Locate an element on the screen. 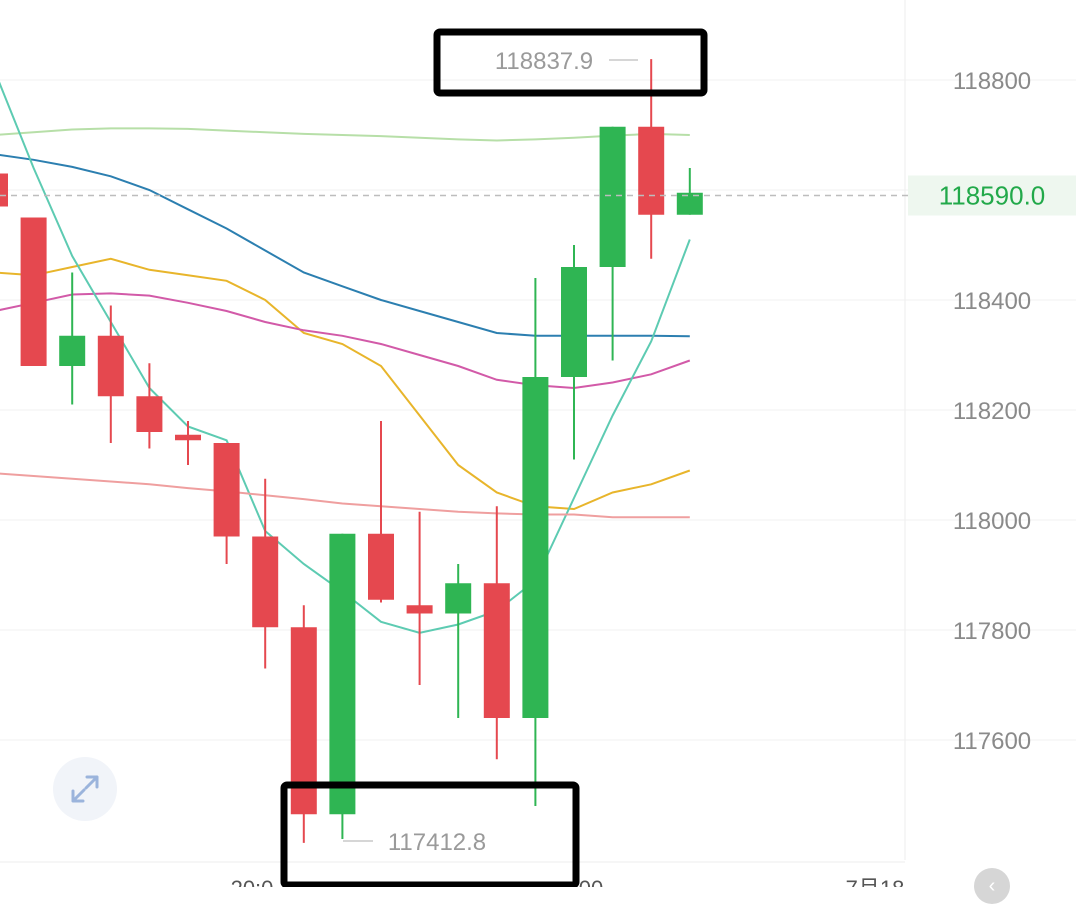  low-annotation-box is located at coordinates (430, 834).